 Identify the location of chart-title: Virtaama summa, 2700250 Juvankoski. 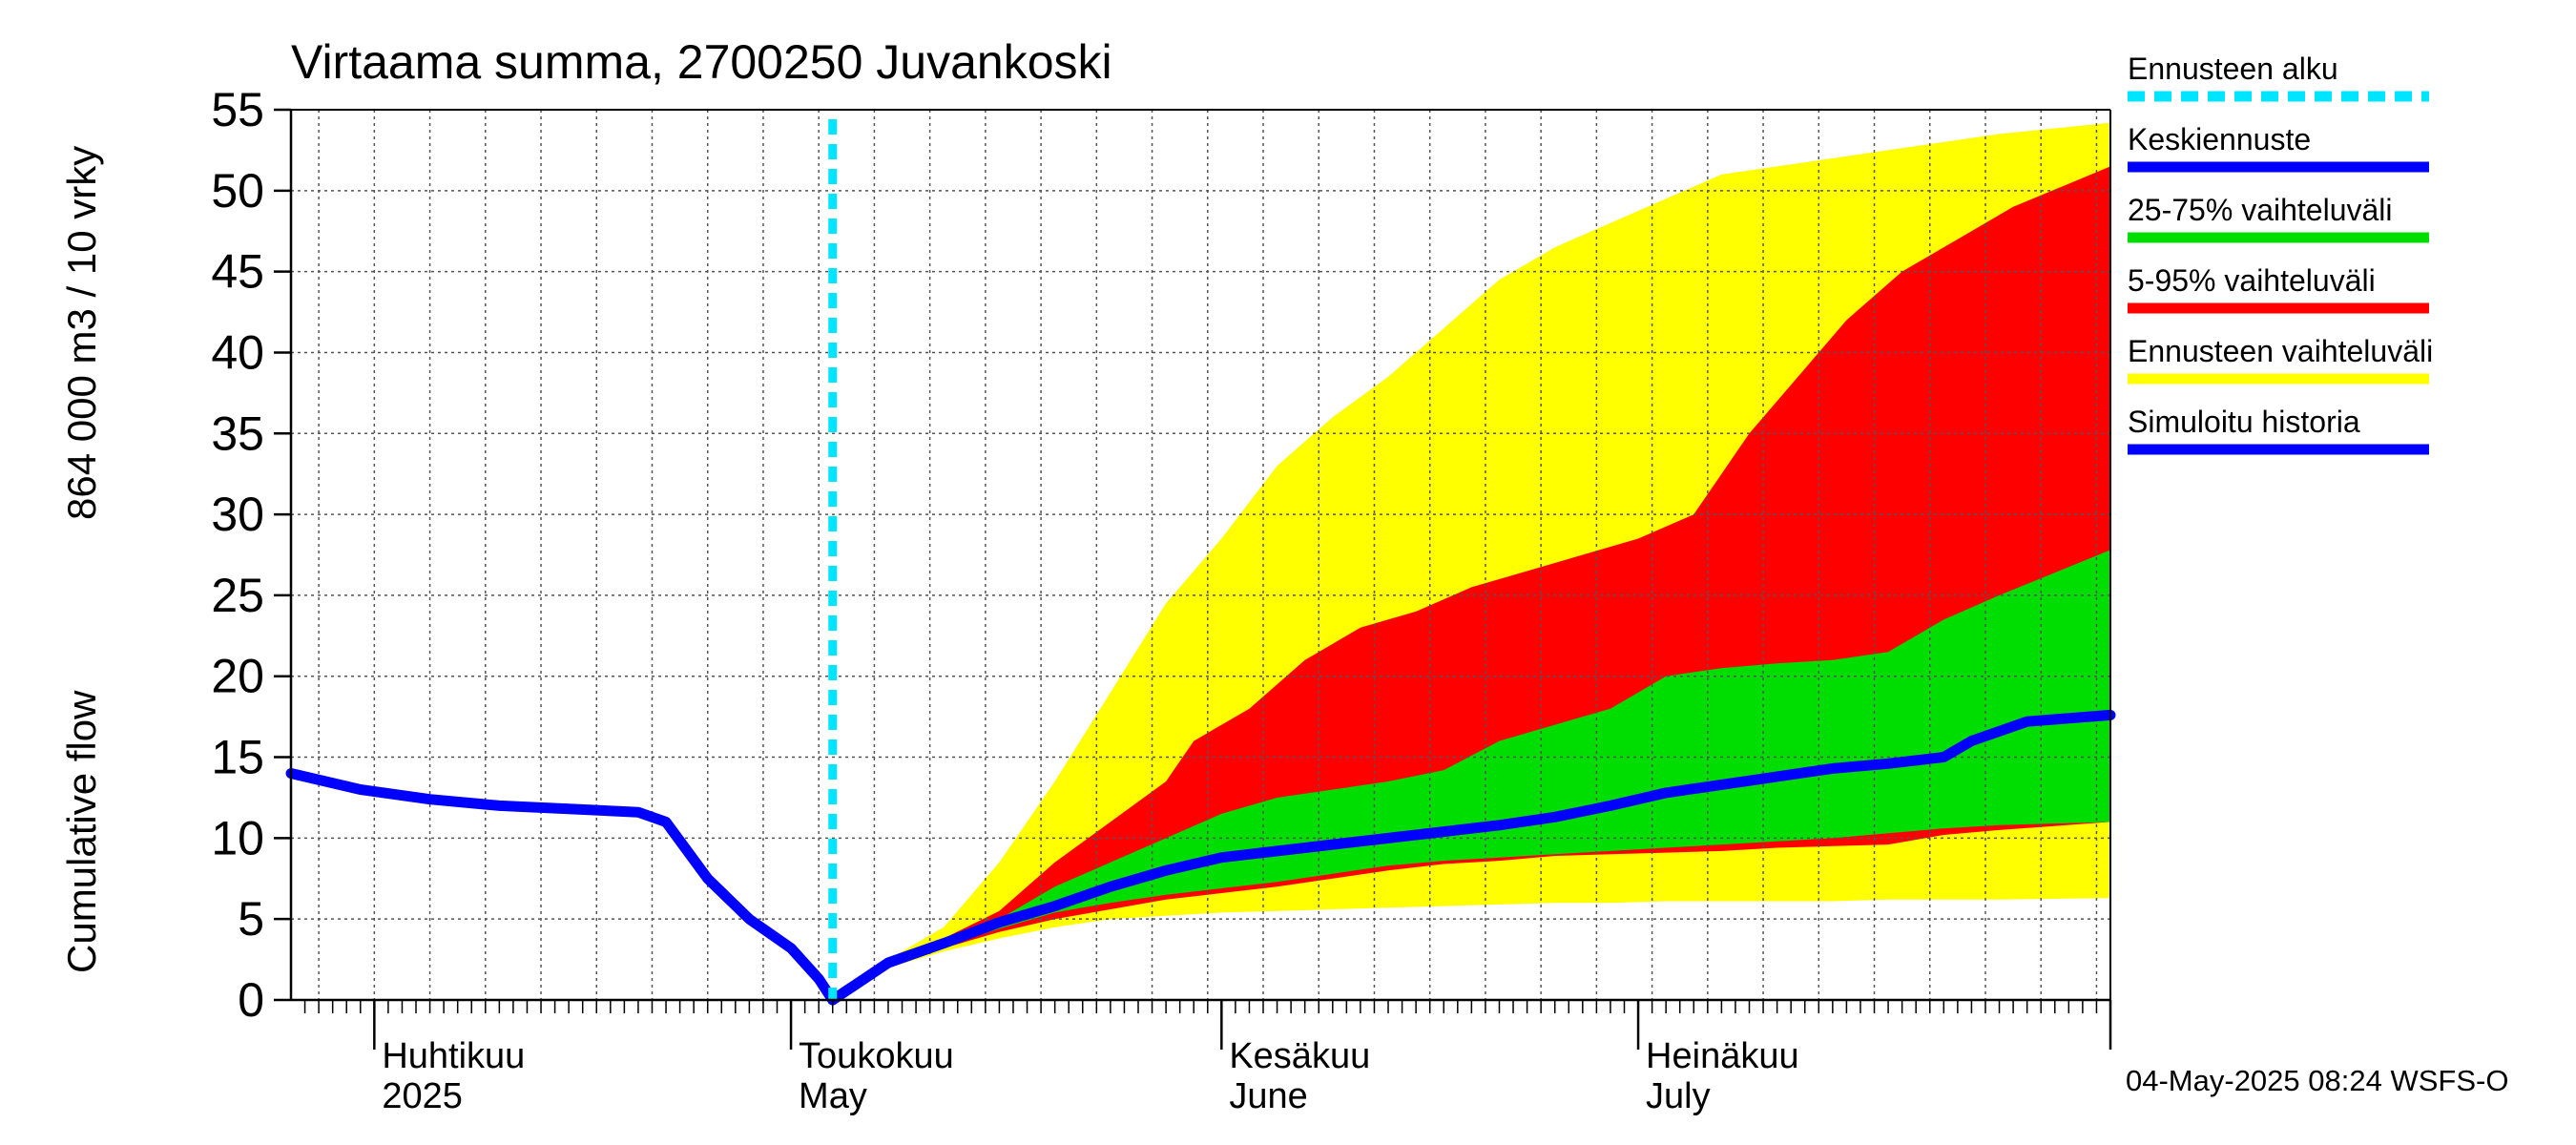
(701, 62).